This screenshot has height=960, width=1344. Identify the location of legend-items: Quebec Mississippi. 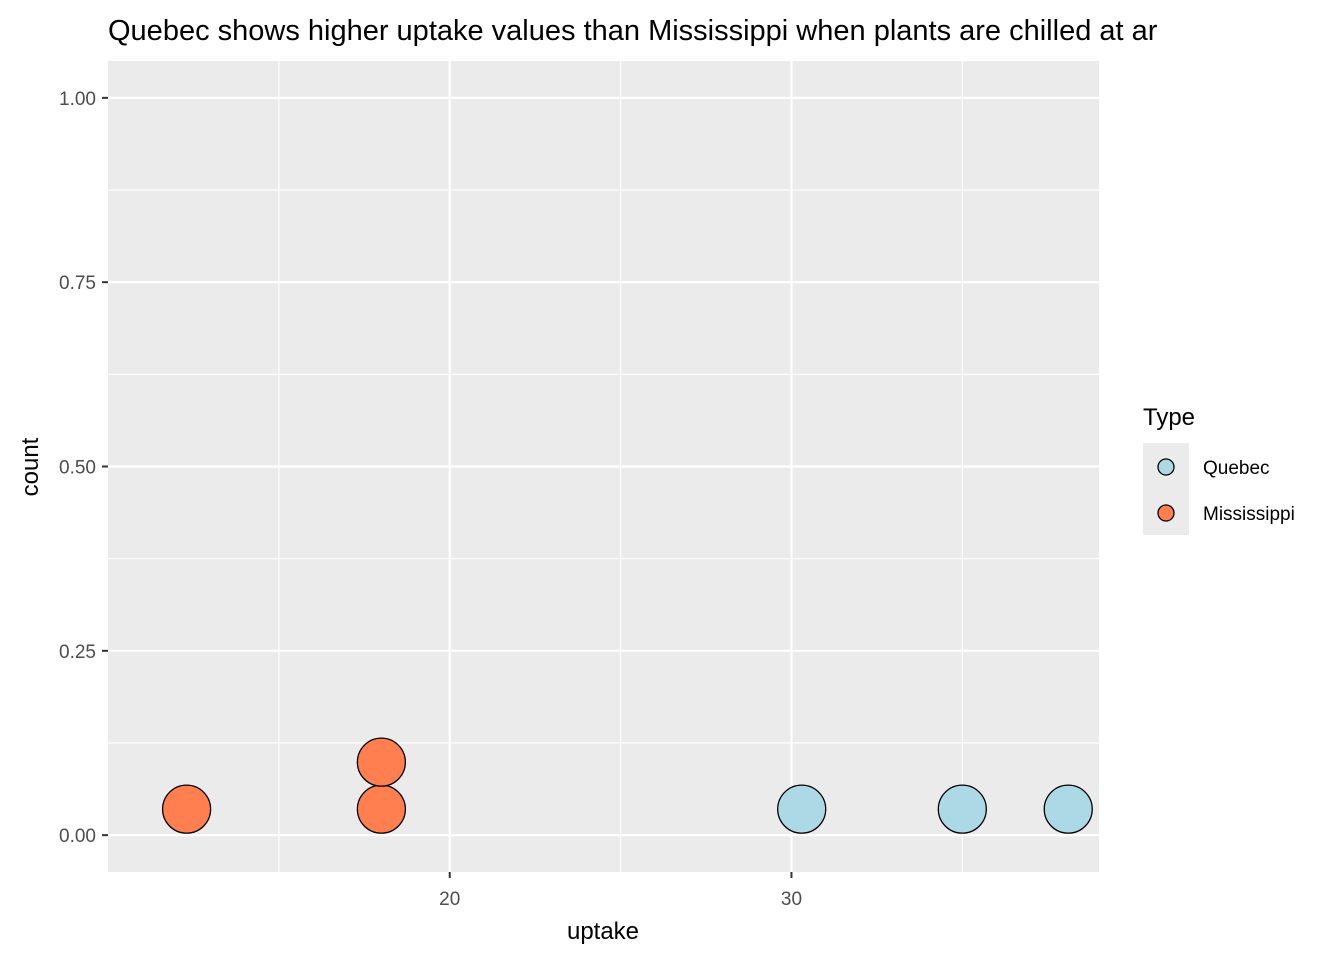
(1226, 491).